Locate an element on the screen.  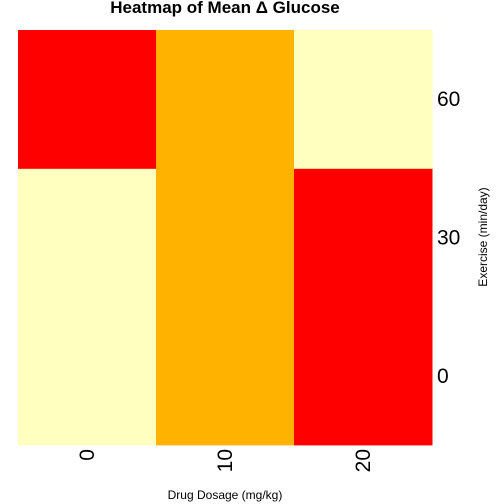
heatmap-cell-x20-y60 is located at coordinates (363, 99).